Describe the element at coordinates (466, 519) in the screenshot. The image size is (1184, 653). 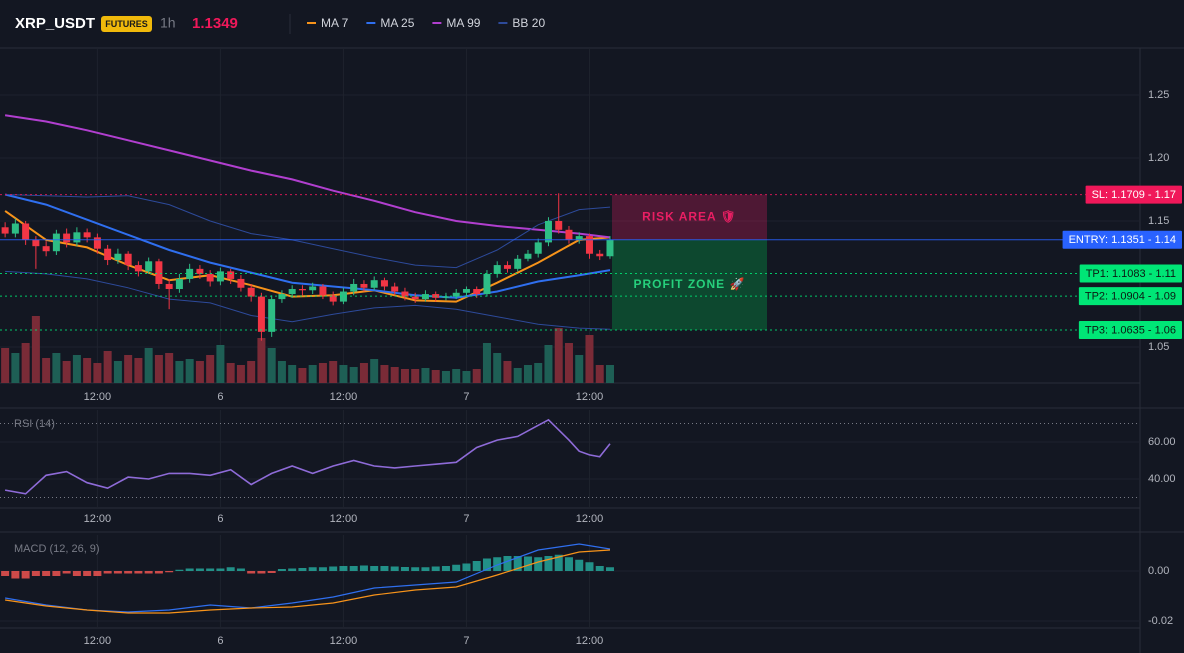
I see `x-tick-label: 7` at that location.